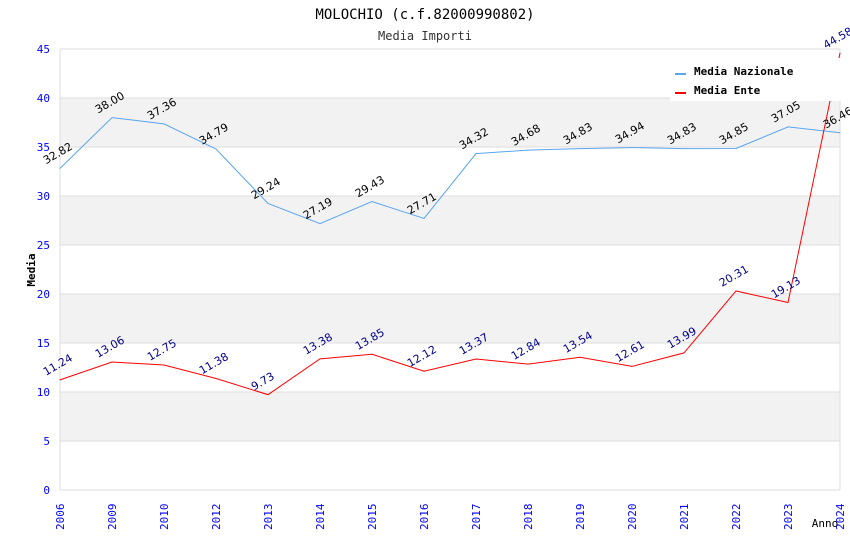 The height and width of the screenshot is (550, 850). I want to click on y-tick-label: 35, so click(43, 147).